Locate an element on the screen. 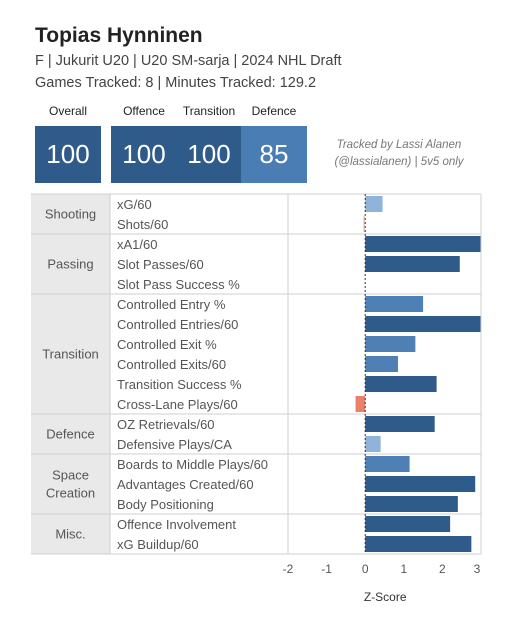 The width and height of the screenshot is (517, 625). overall-score: 100 is located at coordinates (68, 154).